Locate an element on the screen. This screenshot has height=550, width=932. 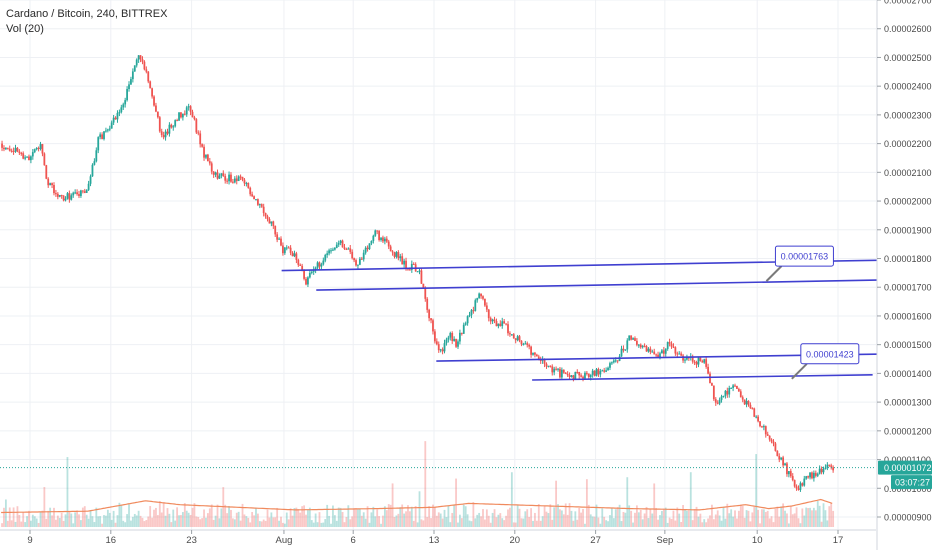
time-axis: 9 16 23 Aug 6 13 20 27 Sep 10 17 is located at coordinates (438, 537).